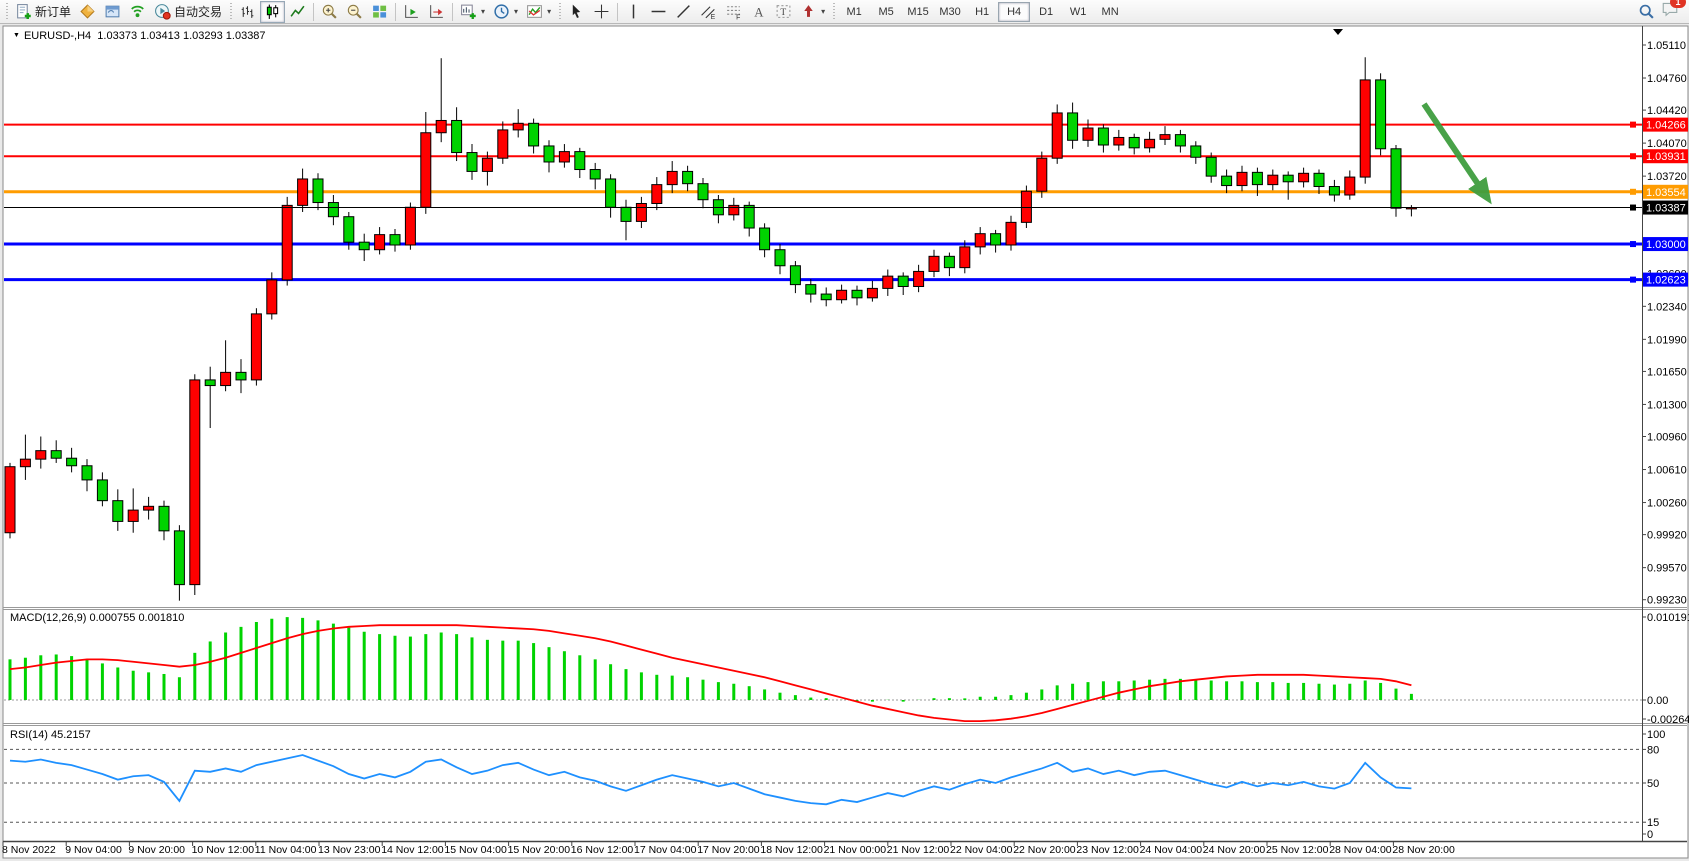 This screenshot has height=861, width=1689. I want to click on text-label-icon: T, so click(783, 11).